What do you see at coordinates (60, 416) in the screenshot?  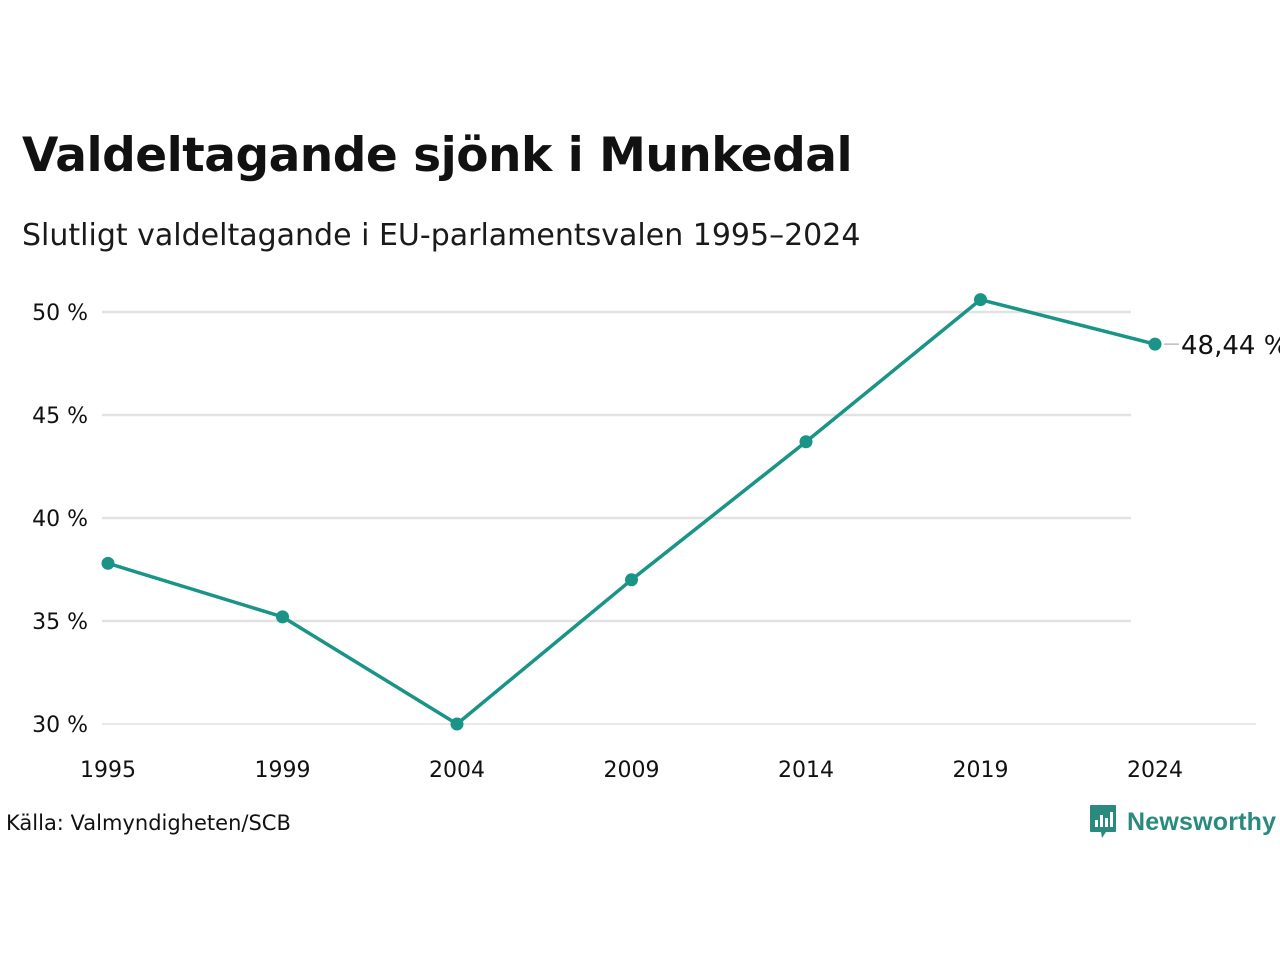 I see `y-tick-label: 45 %` at bounding box center [60, 416].